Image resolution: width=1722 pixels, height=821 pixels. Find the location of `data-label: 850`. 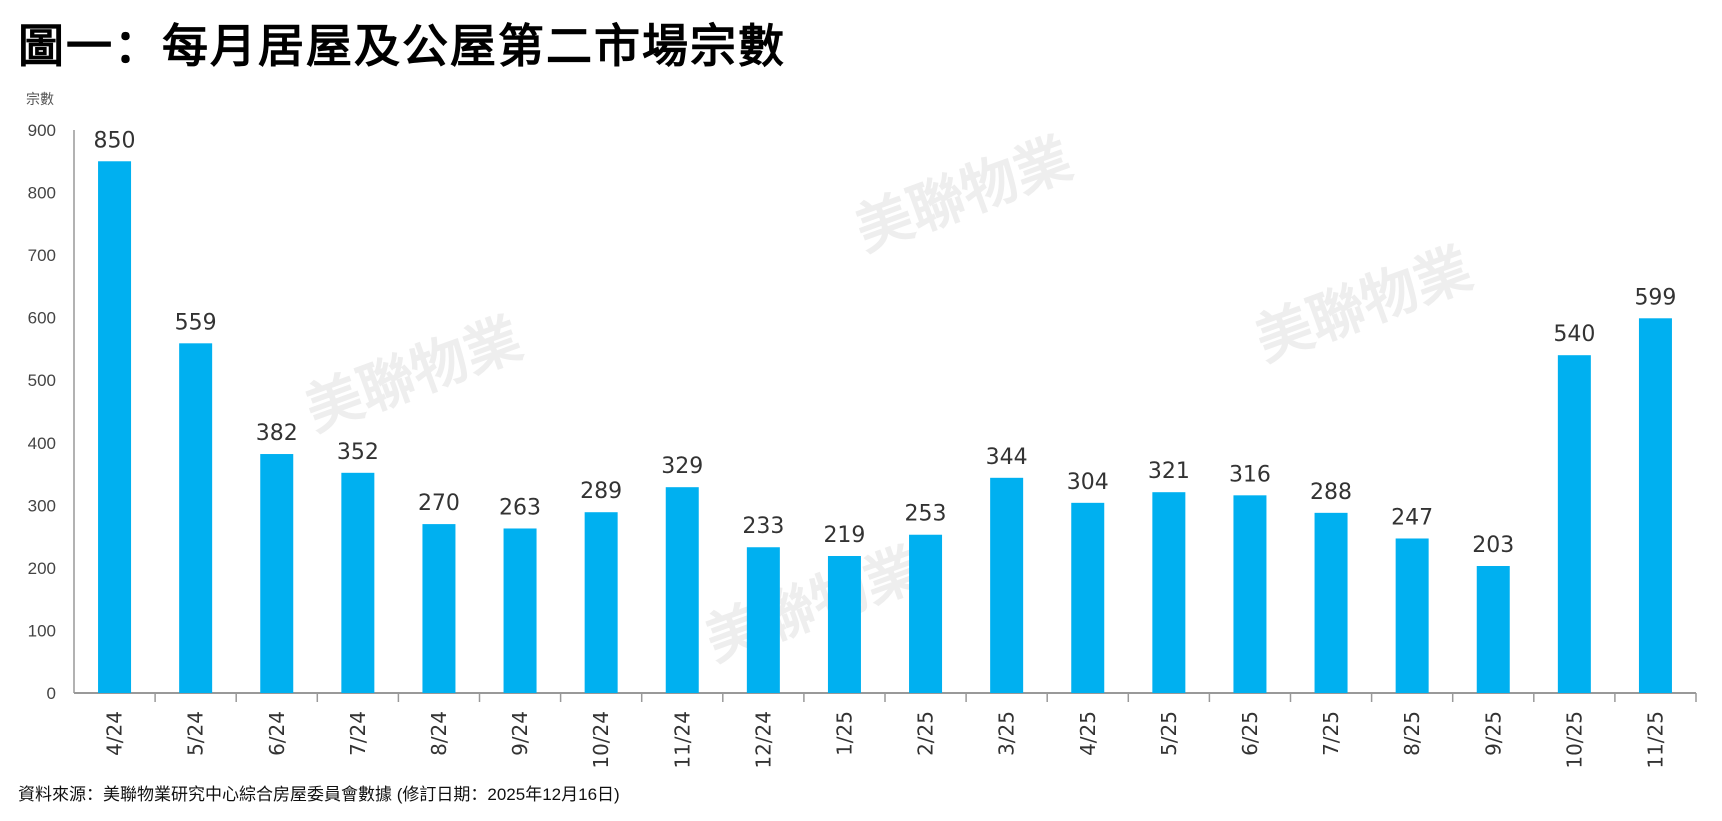

data-label: 850 is located at coordinates (115, 140).